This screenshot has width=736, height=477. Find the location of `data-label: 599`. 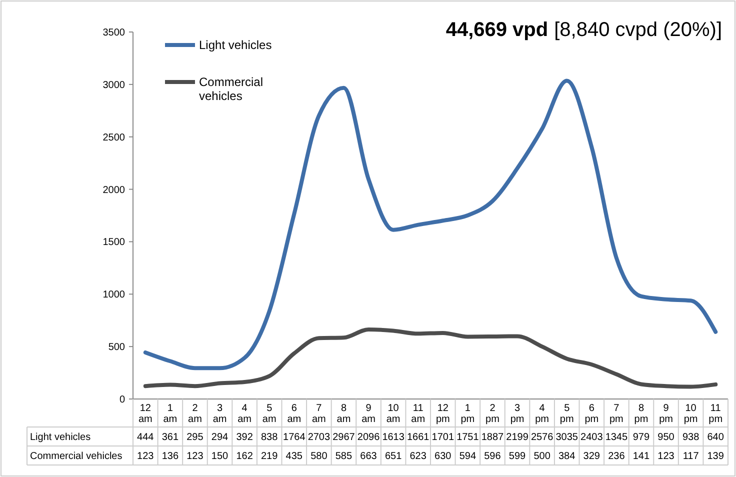

data-label: 599 is located at coordinates (517, 456).